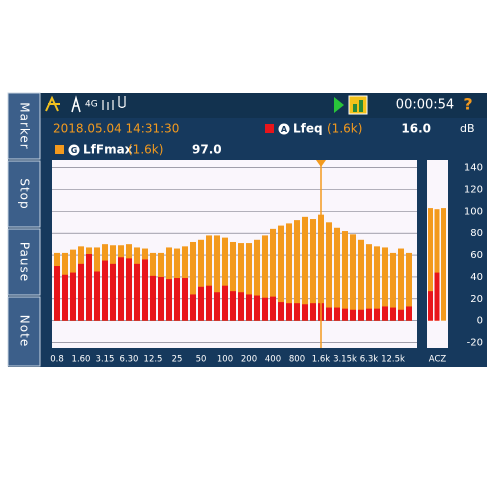 This screenshot has width=495, height=495. I want to click on stop-button, so click(24, 194).